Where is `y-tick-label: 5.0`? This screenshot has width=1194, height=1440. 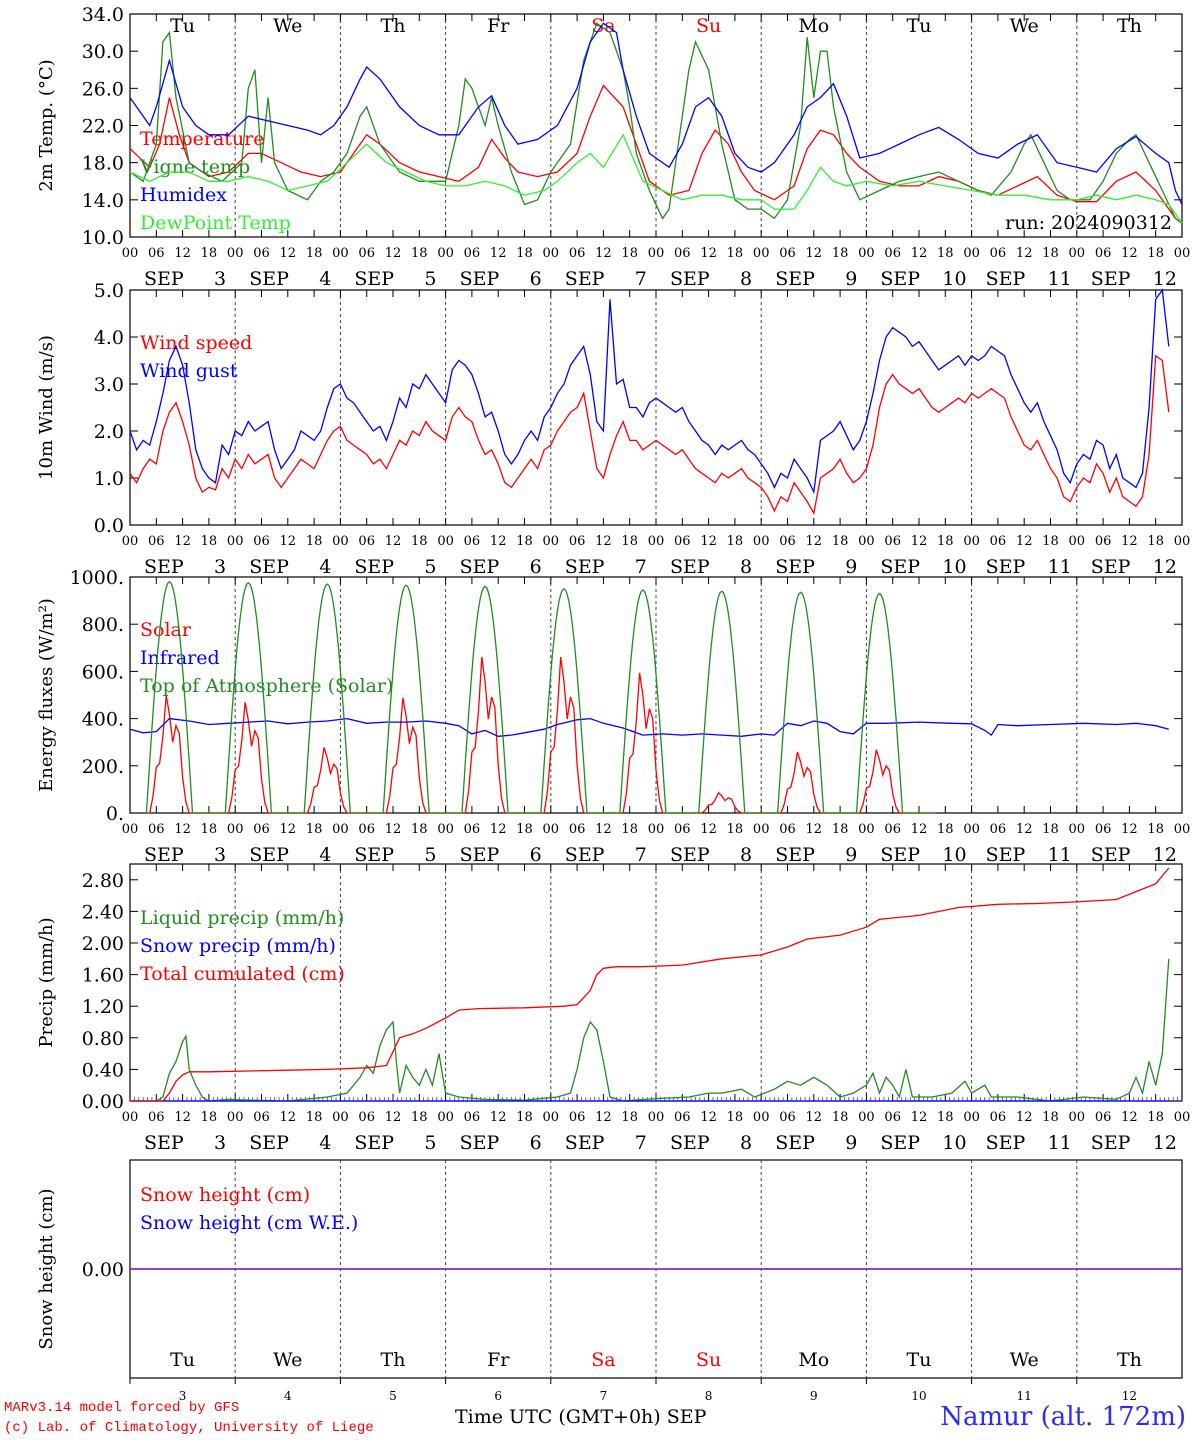
y-tick-label: 5.0 is located at coordinates (109, 291).